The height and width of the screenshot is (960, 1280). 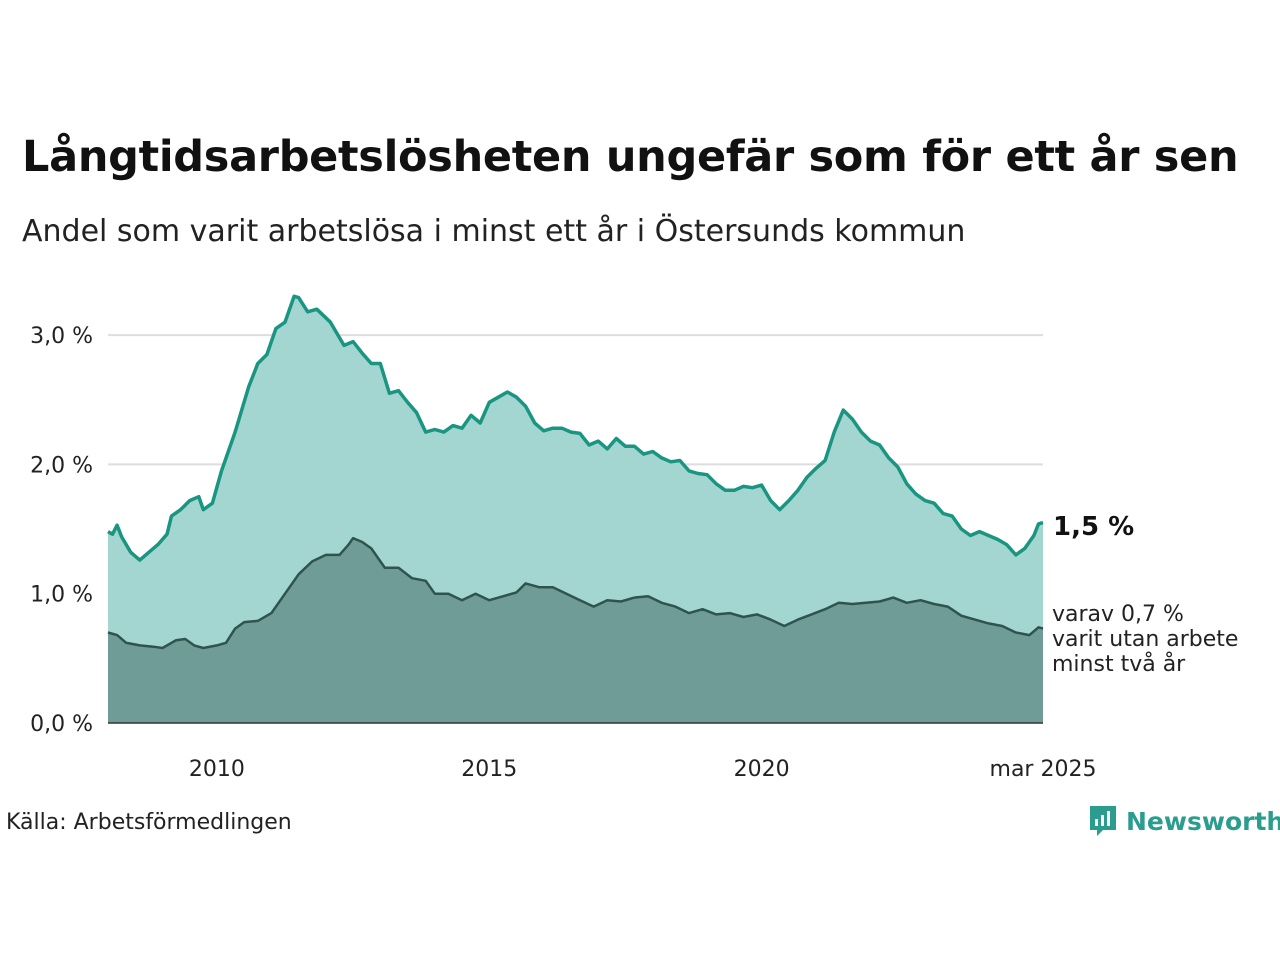 What do you see at coordinates (61, 336) in the screenshot?
I see `y-tick-label: 3,0 %` at bounding box center [61, 336].